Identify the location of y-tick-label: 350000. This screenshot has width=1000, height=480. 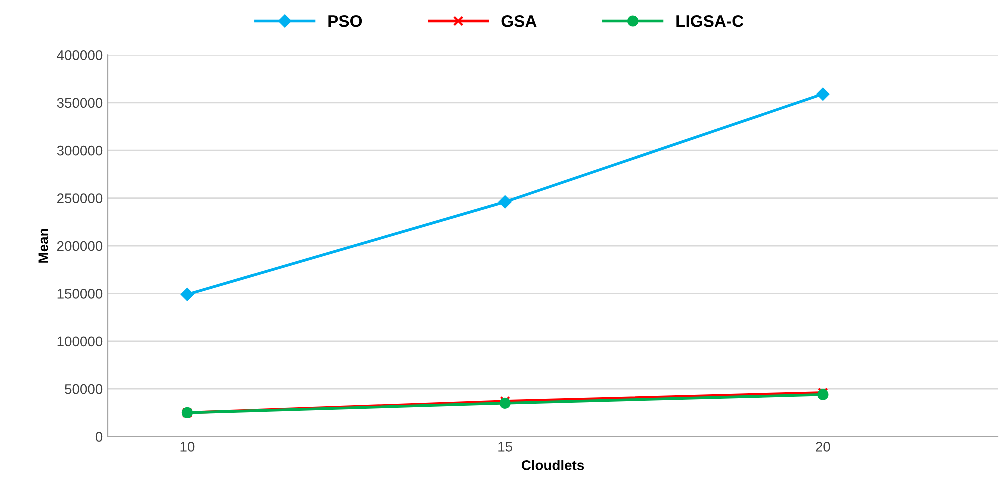
(80, 103).